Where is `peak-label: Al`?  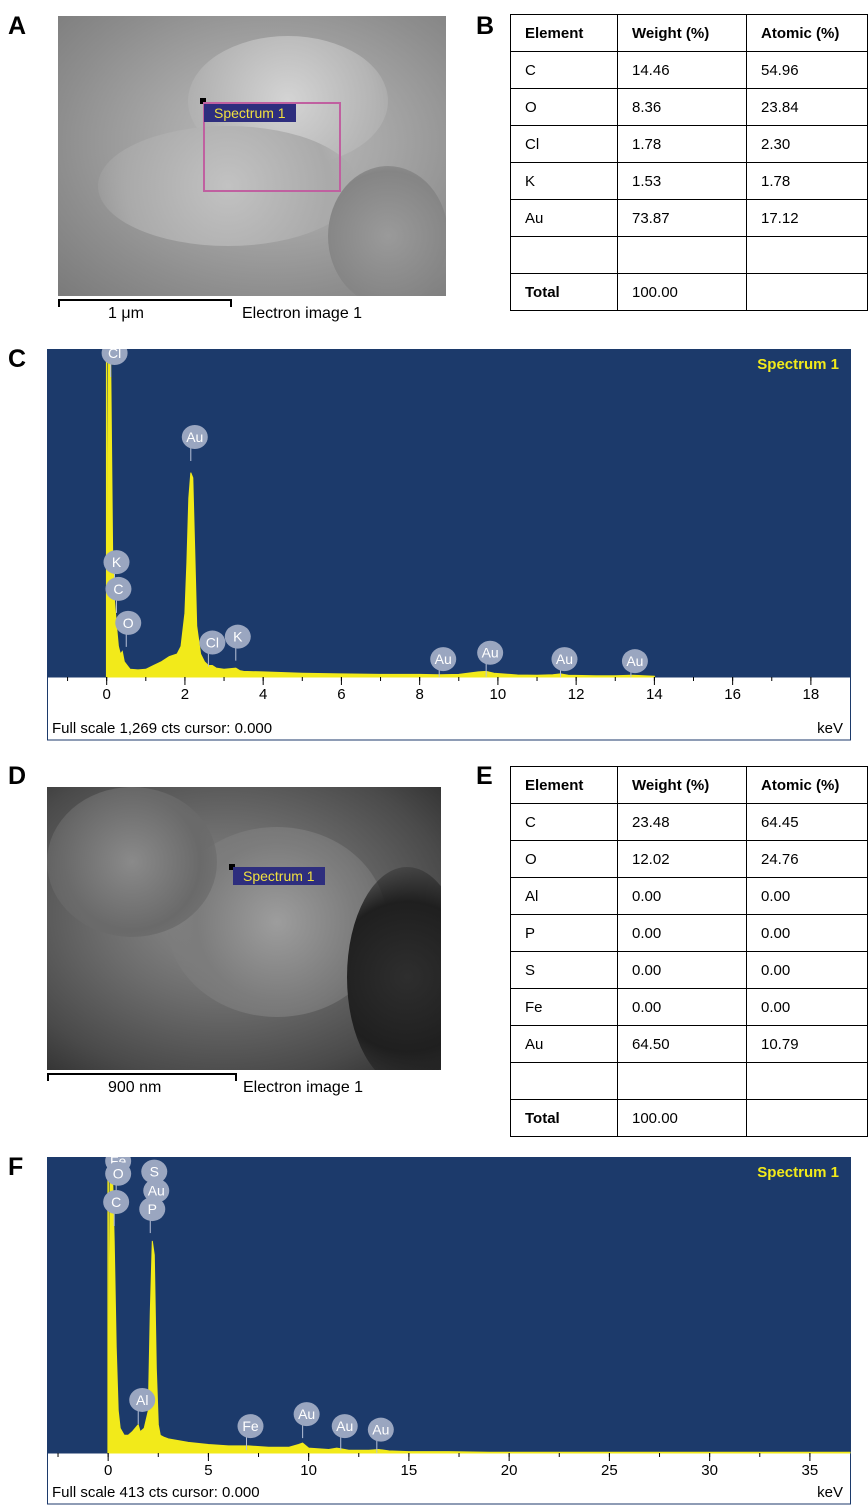 peak-label: Al is located at coordinates (142, 1400).